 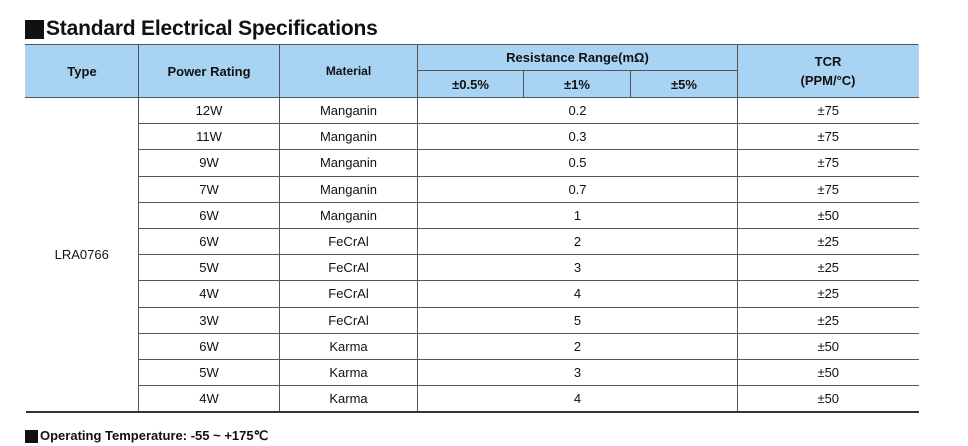 What do you see at coordinates (209, 137) in the screenshot?
I see `power-rating-cell: 11W` at bounding box center [209, 137].